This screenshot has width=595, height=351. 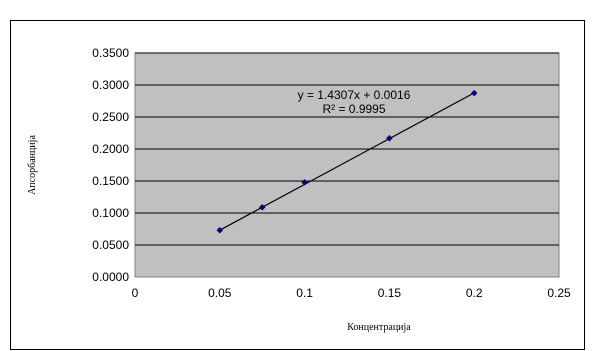 I want to click on y-tick-label: 0.0000, so click(x=110, y=277).